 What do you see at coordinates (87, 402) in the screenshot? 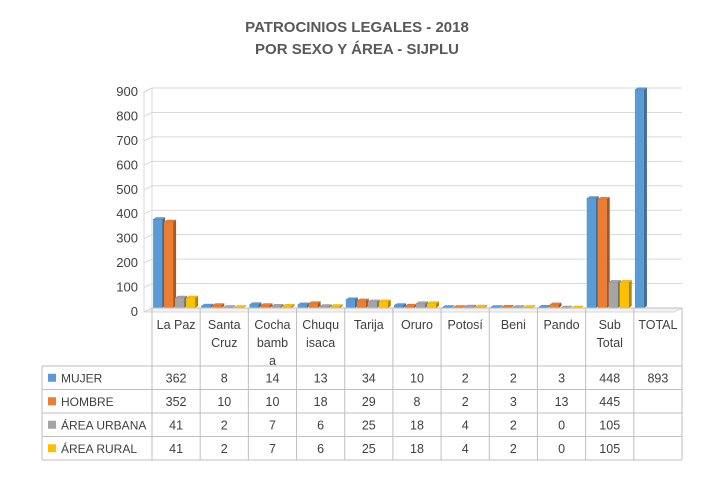
I see `legend-label-hombre: HOMBRE` at bounding box center [87, 402].